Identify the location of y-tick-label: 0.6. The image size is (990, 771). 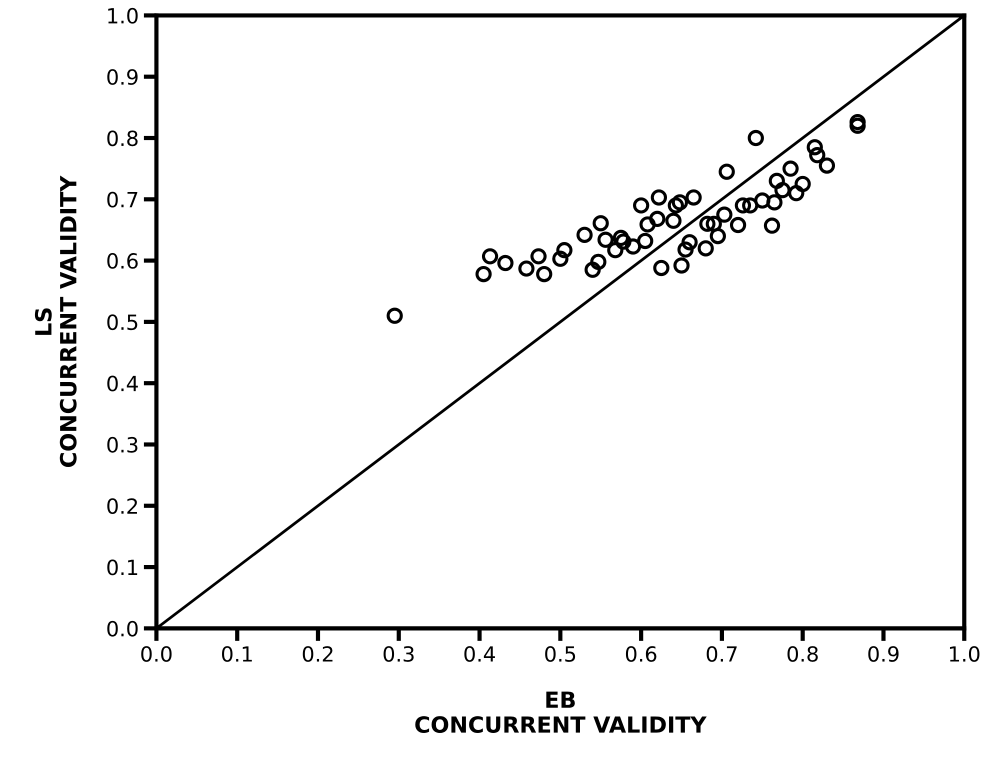
(122, 261).